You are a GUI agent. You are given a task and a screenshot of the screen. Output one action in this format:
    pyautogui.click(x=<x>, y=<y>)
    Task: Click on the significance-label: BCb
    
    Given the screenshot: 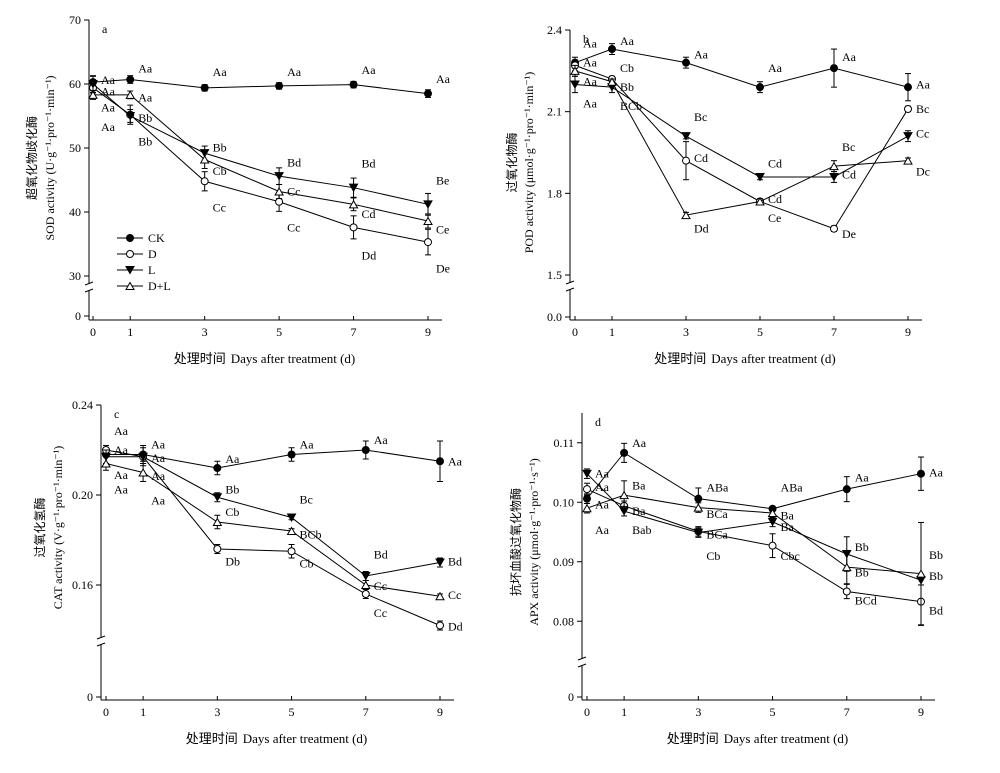 What is the action you would take?
    pyautogui.click(x=311, y=534)
    